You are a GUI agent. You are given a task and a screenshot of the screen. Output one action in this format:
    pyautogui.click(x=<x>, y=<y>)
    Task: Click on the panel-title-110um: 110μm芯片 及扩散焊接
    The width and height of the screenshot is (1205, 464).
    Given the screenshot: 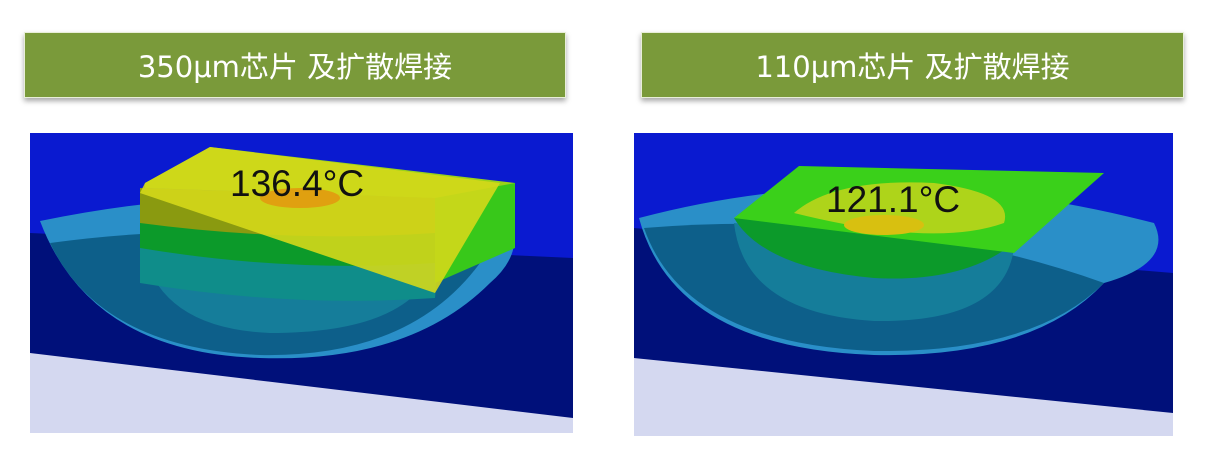 What is the action you would take?
    pyautogui.click(x=912, y=65)
    